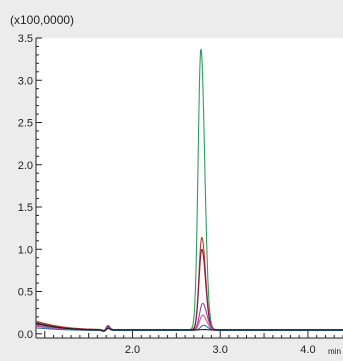  I want to click on y-axis: 0.0 0.5 1.0 1.5 2.0 2.5 3.0 3.5, so click(30, 187).